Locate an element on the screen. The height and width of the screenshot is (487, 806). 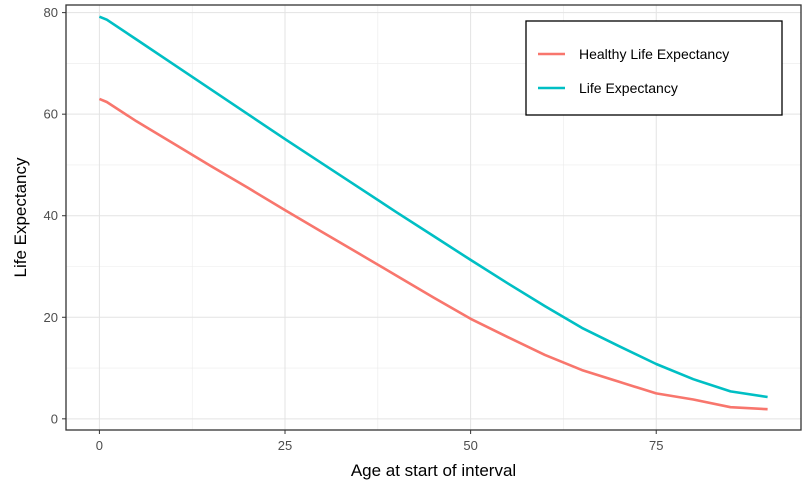
legend-label-1: Healthy Life Expectancy is located at coordinates (654, 54).